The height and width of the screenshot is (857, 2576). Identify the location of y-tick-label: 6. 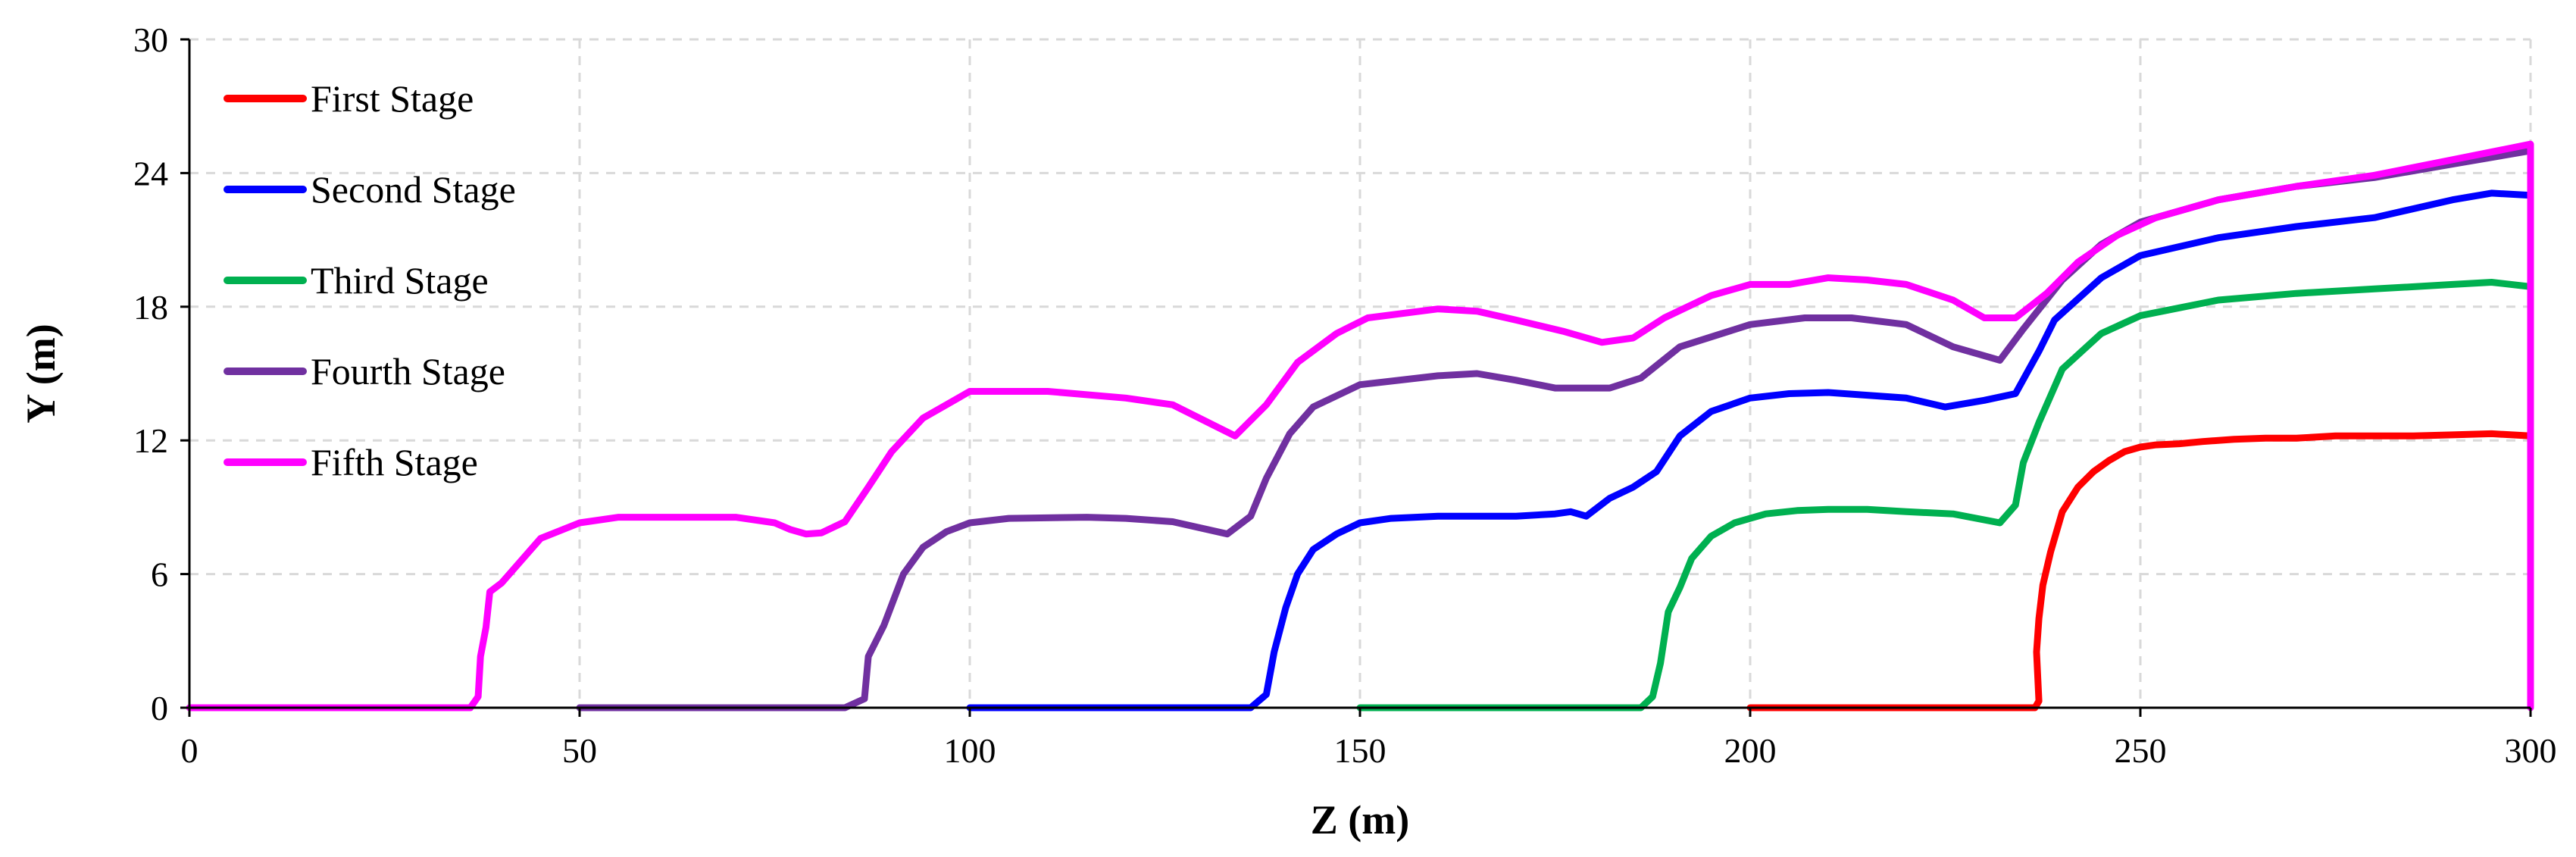
(160, 574).